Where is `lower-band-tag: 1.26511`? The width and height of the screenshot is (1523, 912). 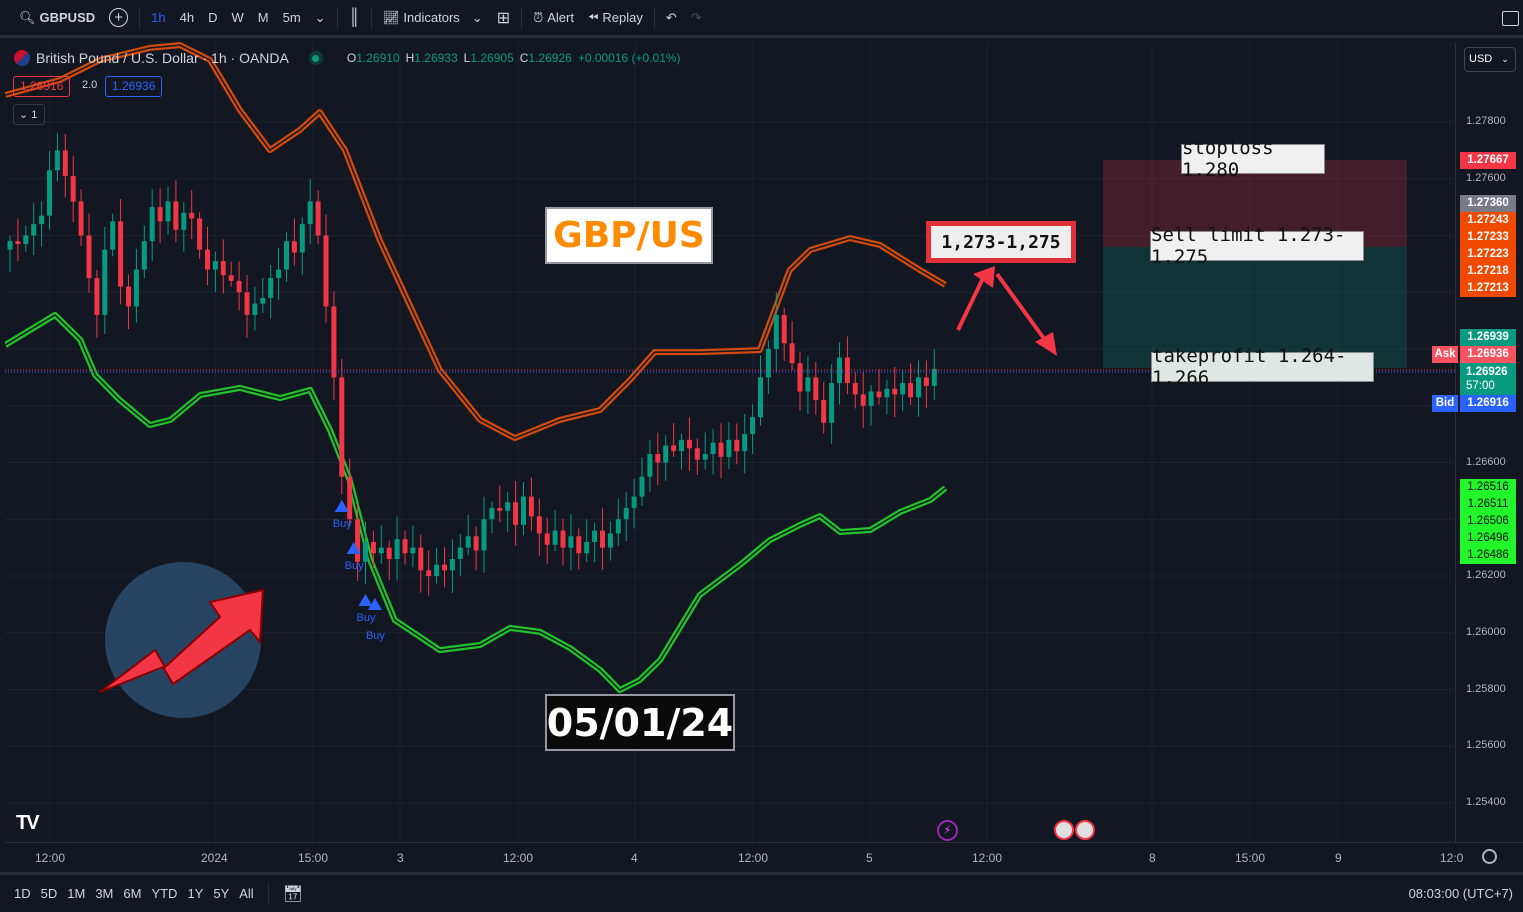 lower-band-tag: 1.26511 is located at coordinates (1488, 504).